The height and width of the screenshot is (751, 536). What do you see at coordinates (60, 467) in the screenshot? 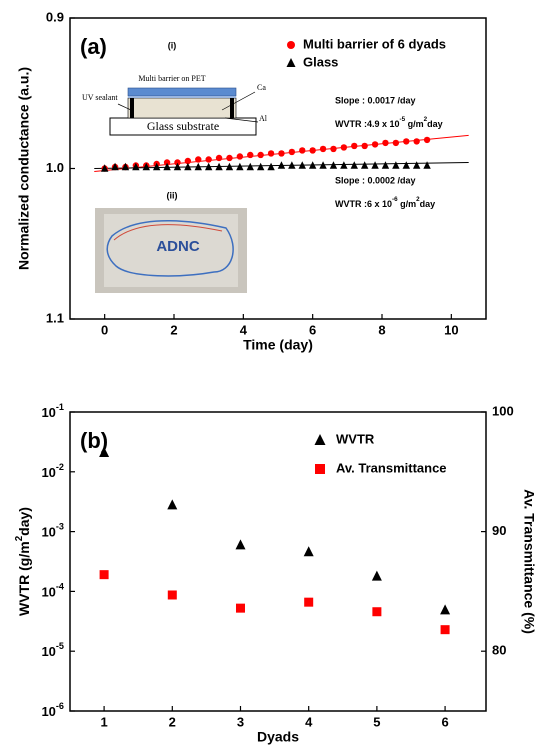
I see `y-tick-label-part: -2` at bounding box center [60, 467].